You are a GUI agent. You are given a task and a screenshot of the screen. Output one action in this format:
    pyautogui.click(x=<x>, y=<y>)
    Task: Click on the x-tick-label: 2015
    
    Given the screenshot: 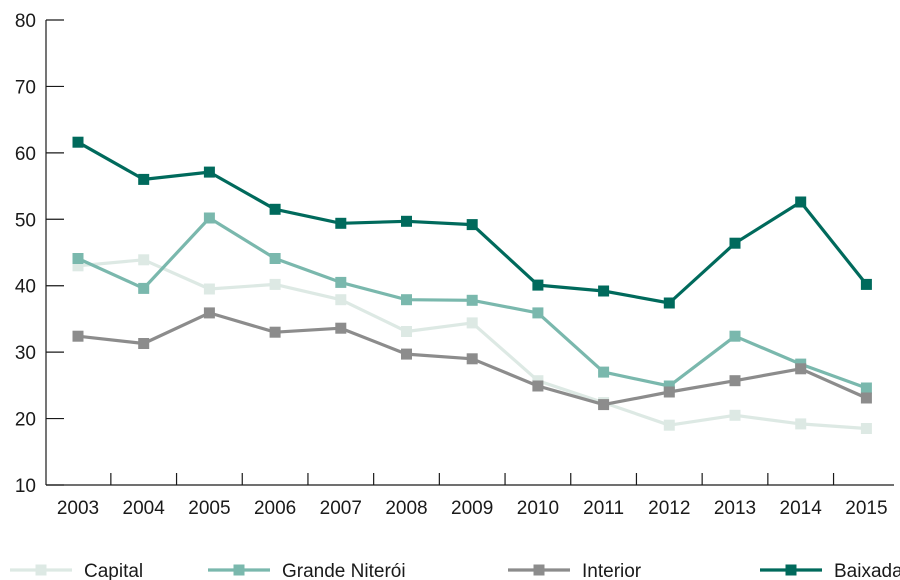 What is the action you would take?
    pyautogui.click(x=866, y=508)
    